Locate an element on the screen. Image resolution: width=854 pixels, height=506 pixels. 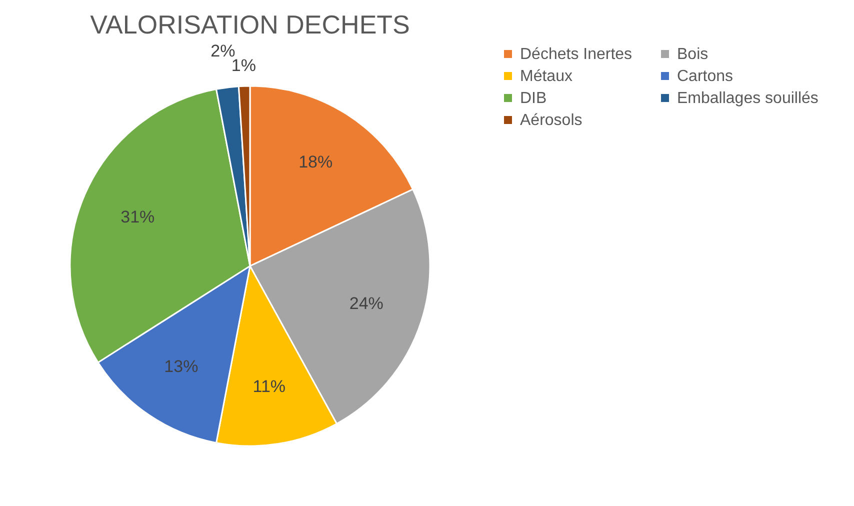
chart-title: VALORISATION DECHETS is located at coordinates (250, 25).